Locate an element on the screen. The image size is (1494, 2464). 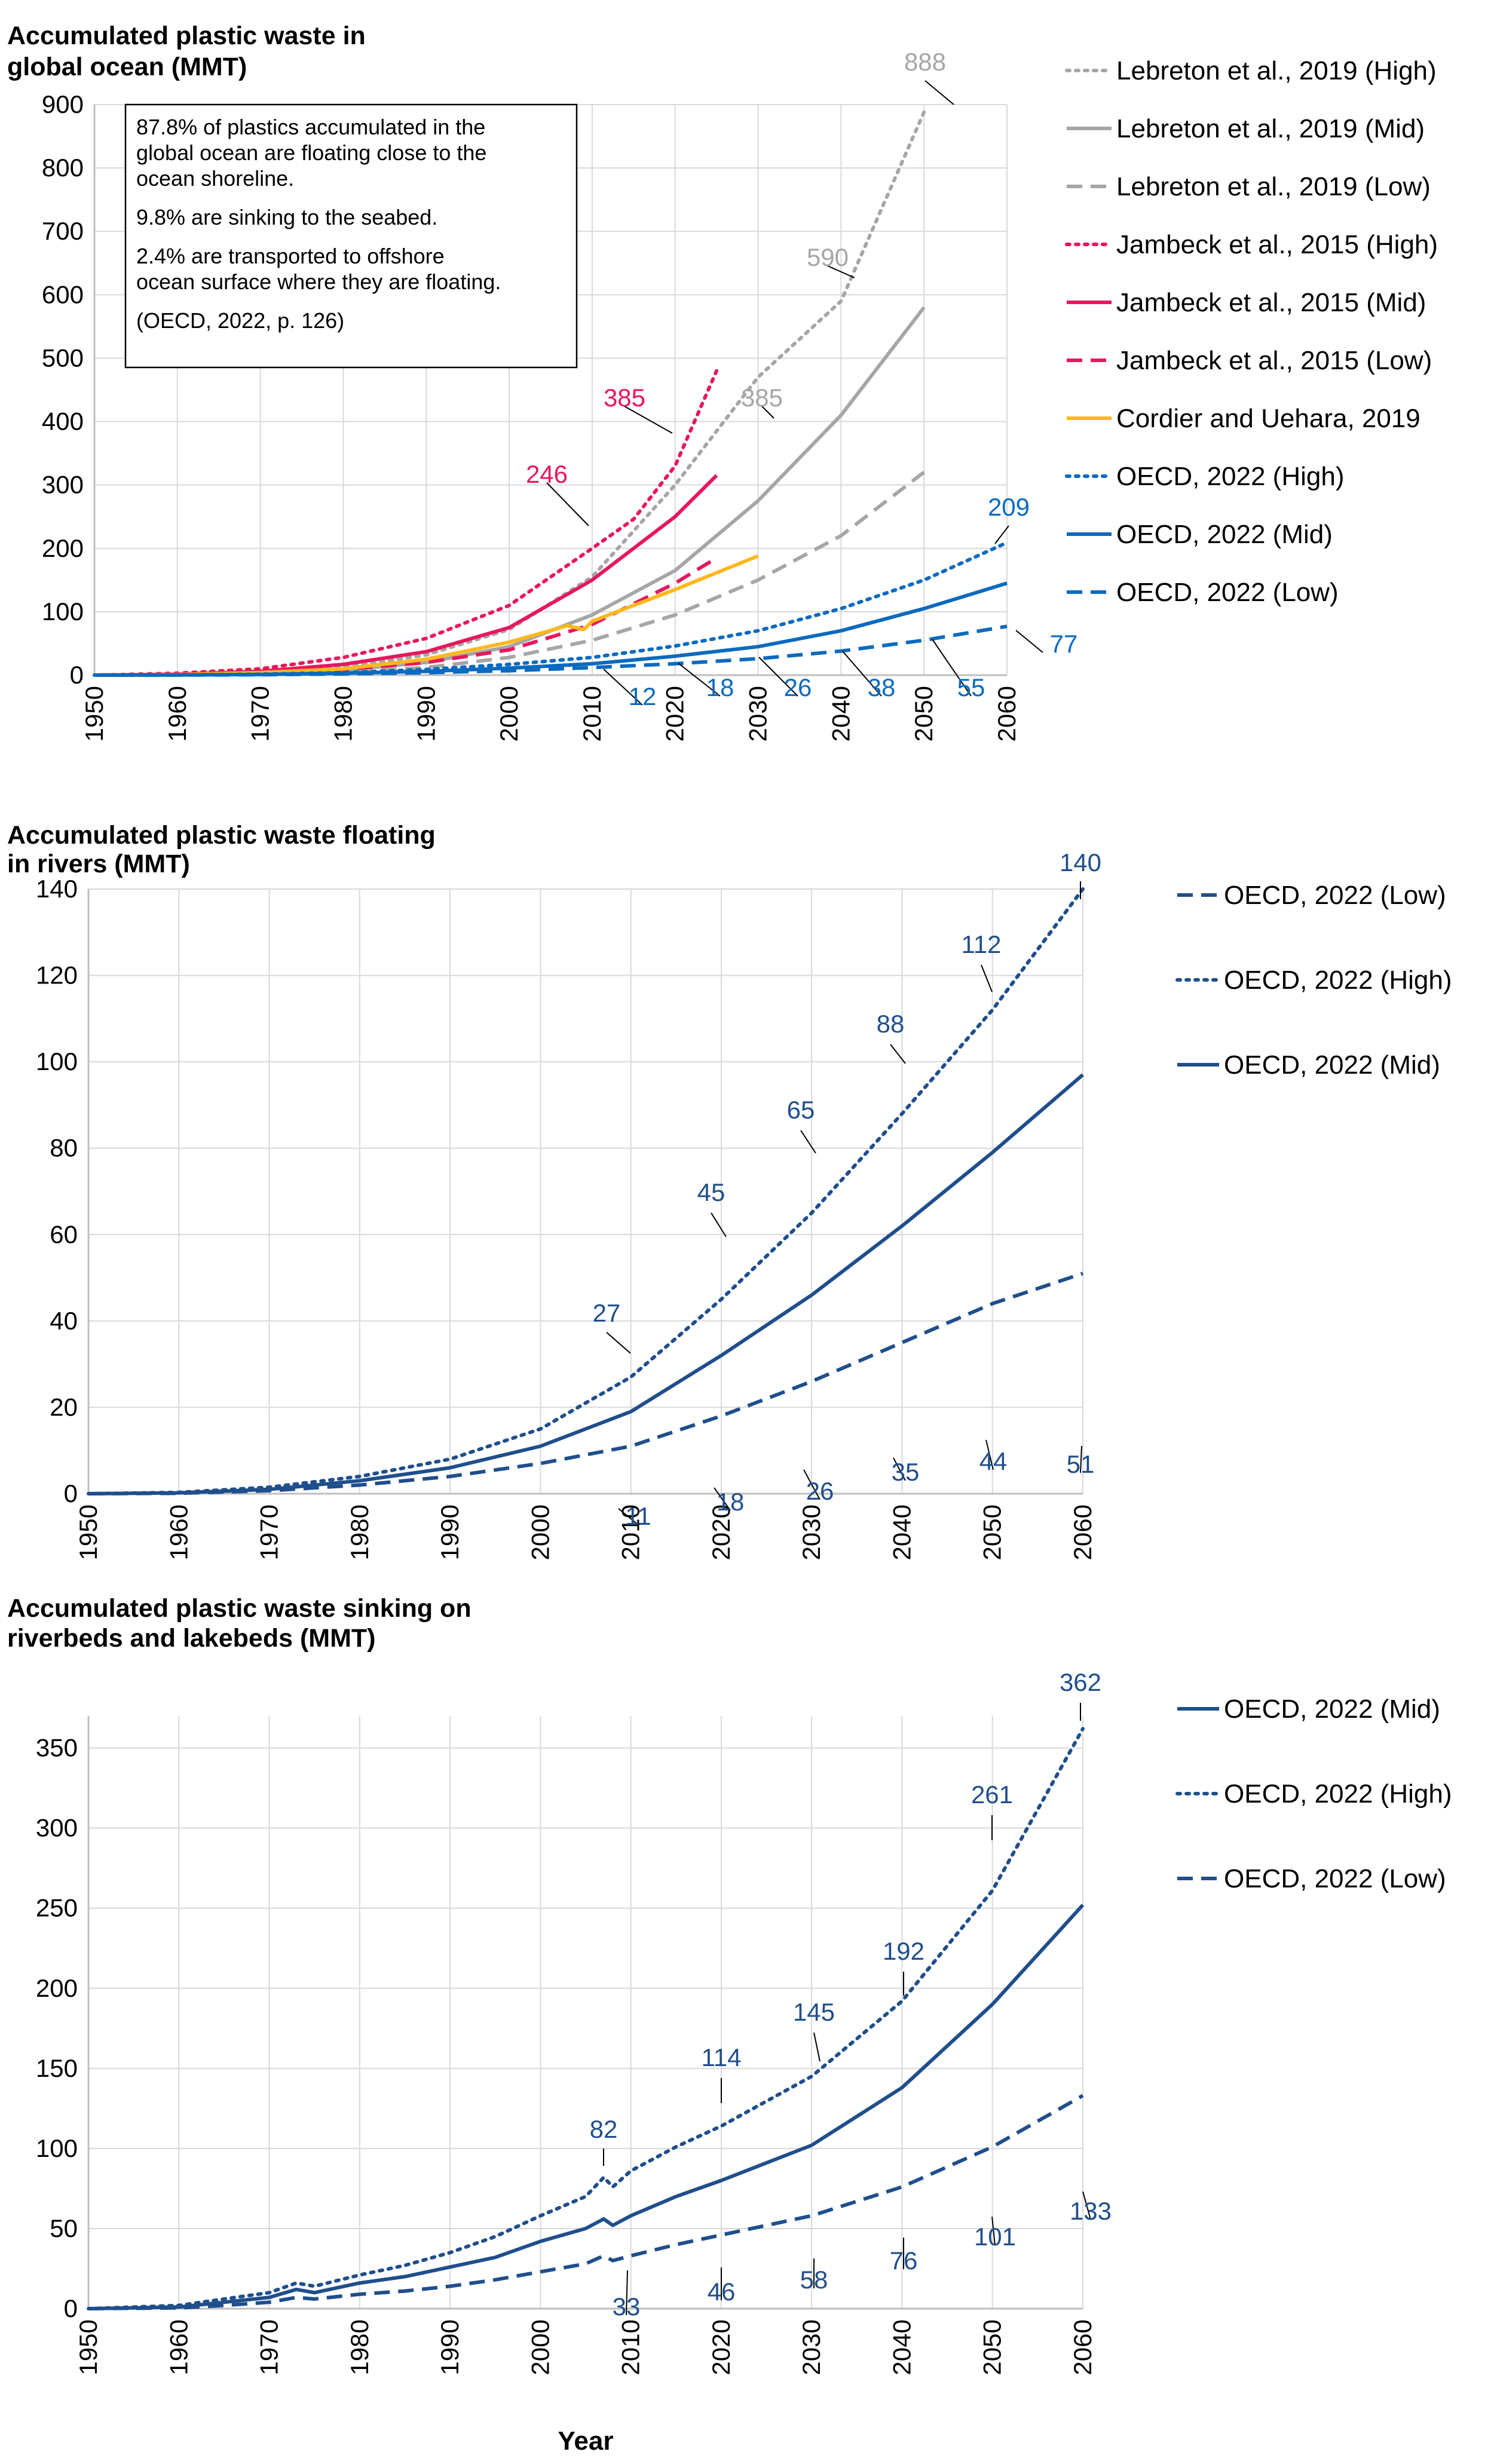
data-label: 35 is located at coordinates (906, 1472).